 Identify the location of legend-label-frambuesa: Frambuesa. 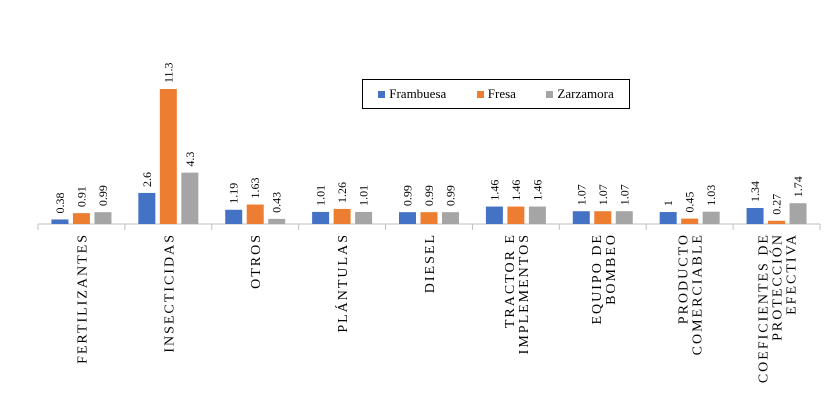
(418, 93).